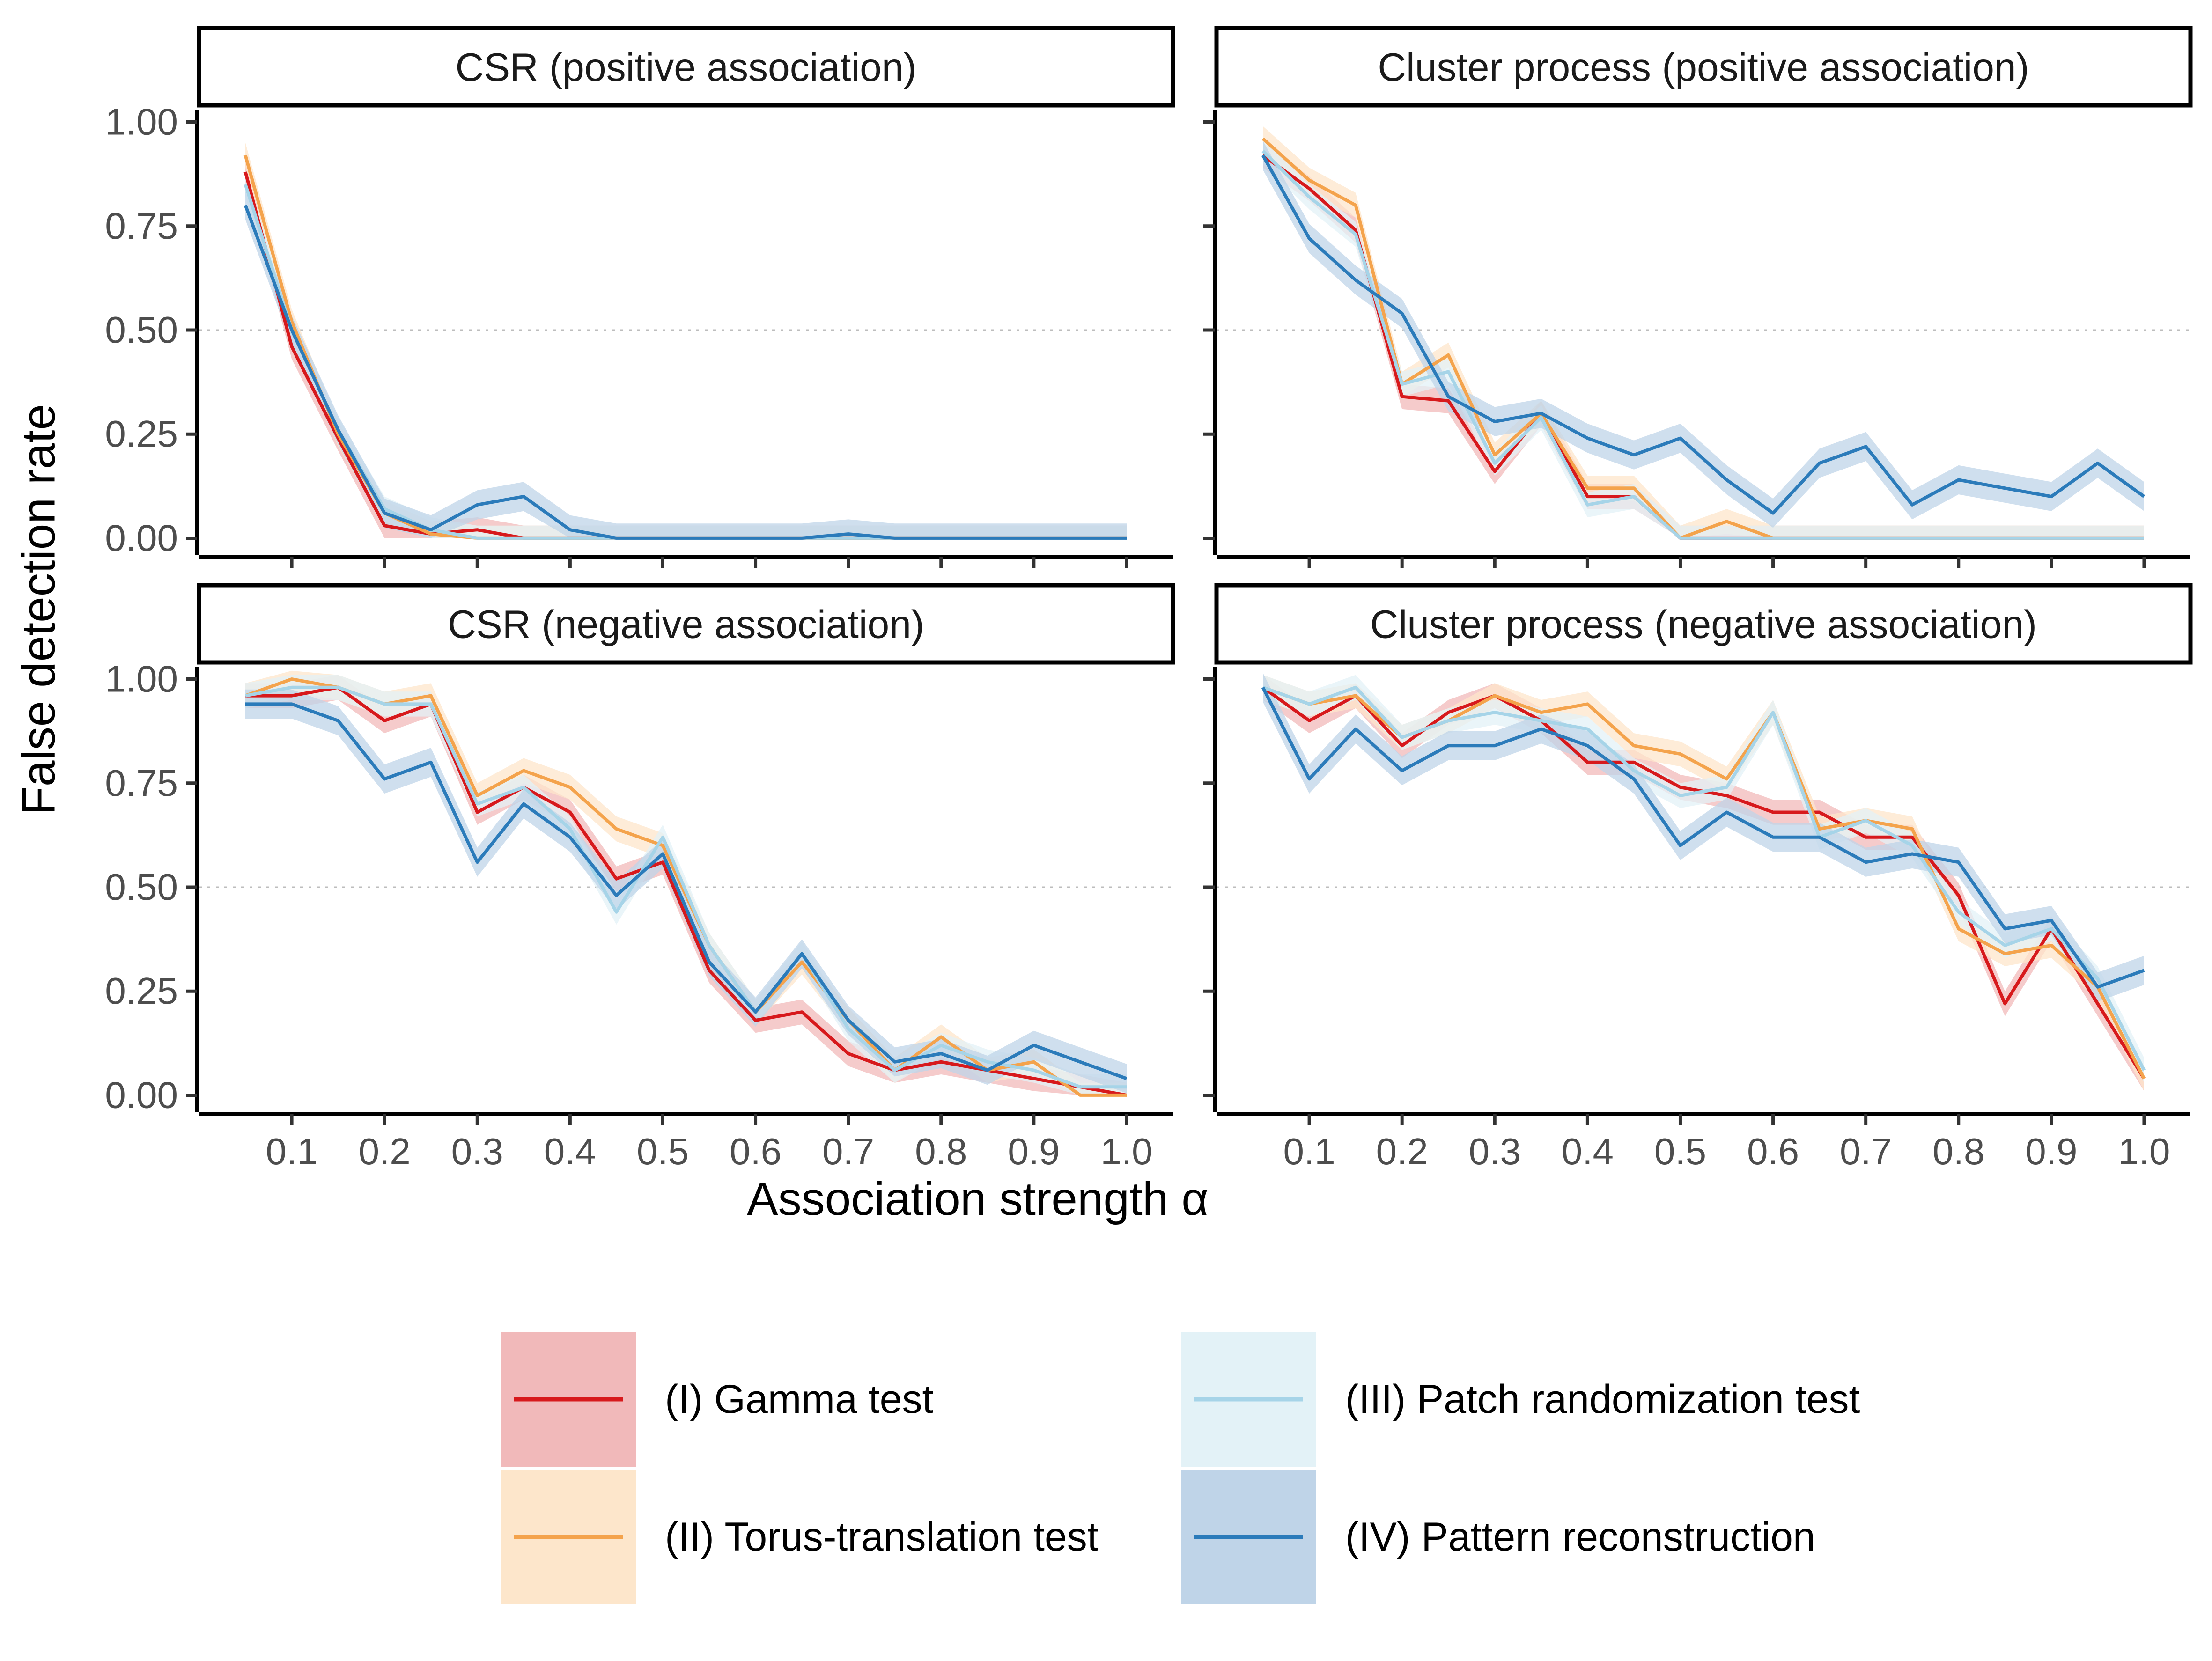  I want to click on legend-label-gamma: (I) Gamma test, so click(799, 1399).